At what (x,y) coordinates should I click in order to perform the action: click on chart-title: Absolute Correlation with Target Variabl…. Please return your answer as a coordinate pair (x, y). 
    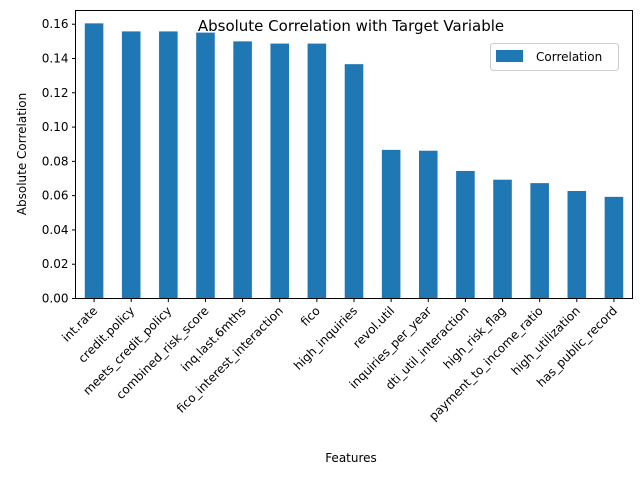
    Looking at the image, I should click on (351, 26).